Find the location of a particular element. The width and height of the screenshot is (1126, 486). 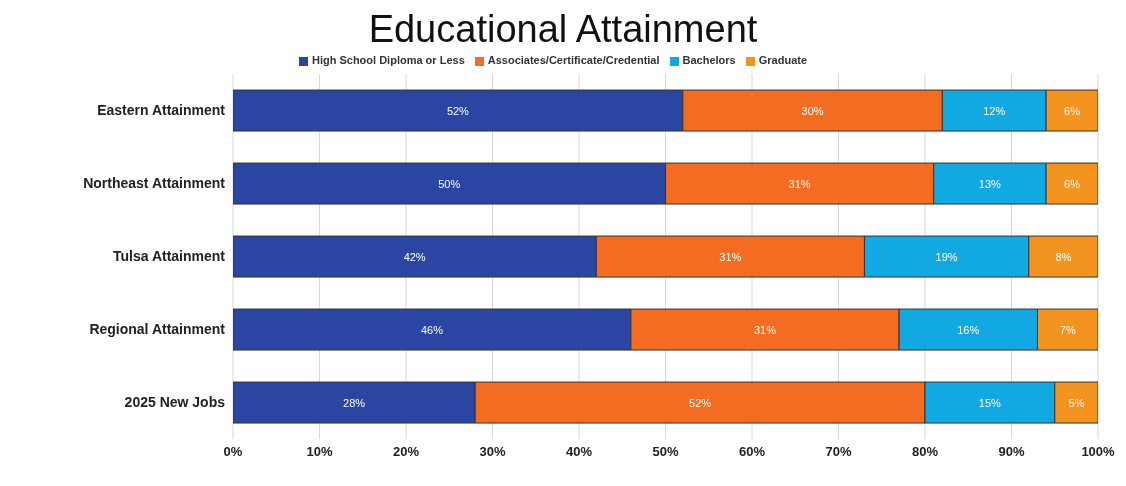

legend-label: High School Diploma or Less is located at coordinates (388, 60).